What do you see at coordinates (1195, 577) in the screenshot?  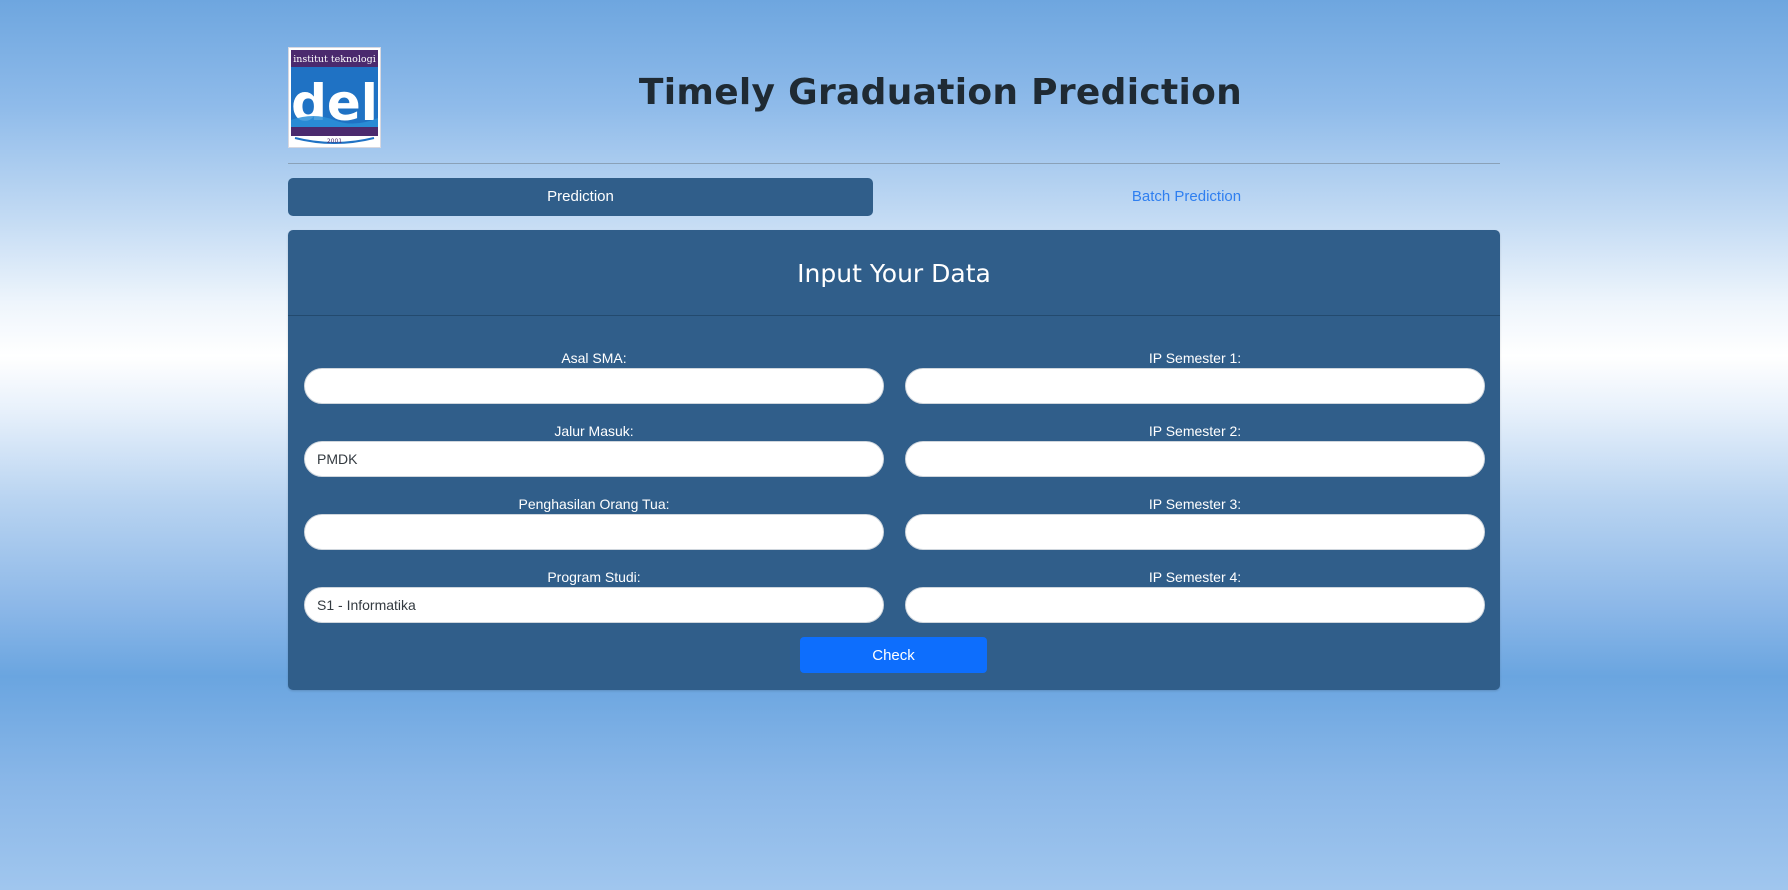 I see `ip-semester-4-label: IP Semester 4:` at bounding box center [1195, 577].